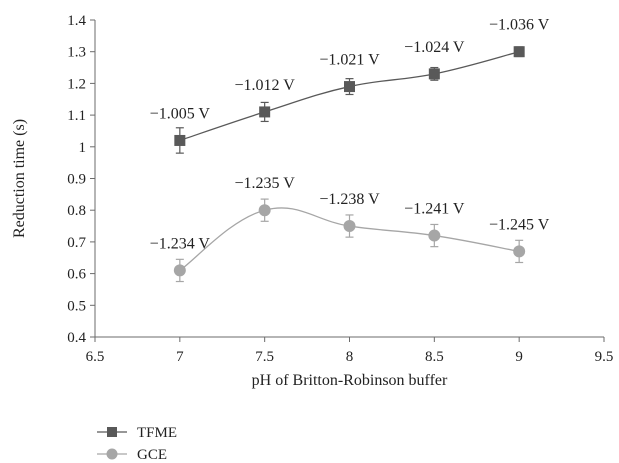  What do you see at coordinates (349, 100) in the screenshot?
I see `series-tfme` at bounding box center [349, 100].